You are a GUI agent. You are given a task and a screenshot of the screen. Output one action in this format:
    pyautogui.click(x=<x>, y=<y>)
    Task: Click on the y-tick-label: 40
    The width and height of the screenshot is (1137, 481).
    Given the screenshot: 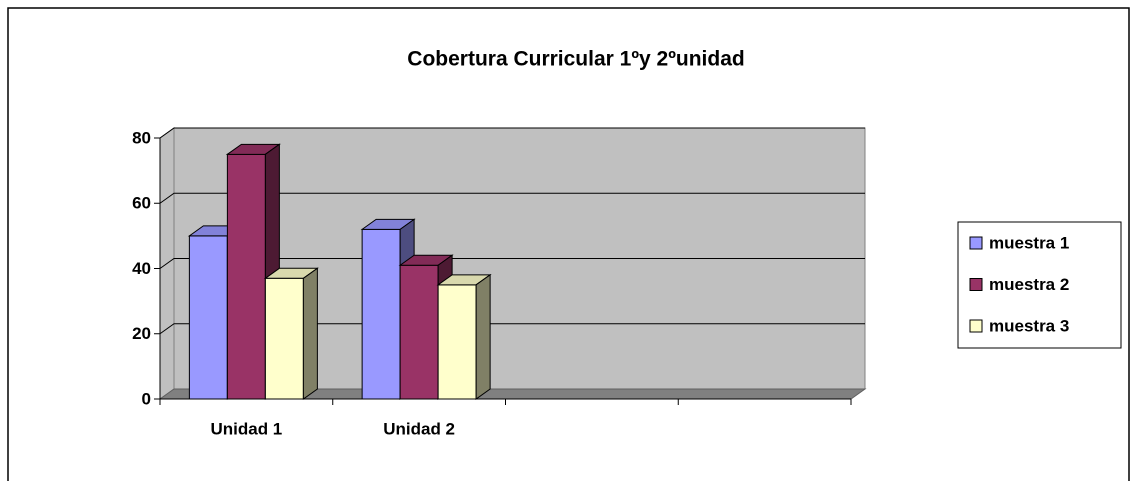 What is the action you would take?
    pyautogui.click(x=141, y=268)
    